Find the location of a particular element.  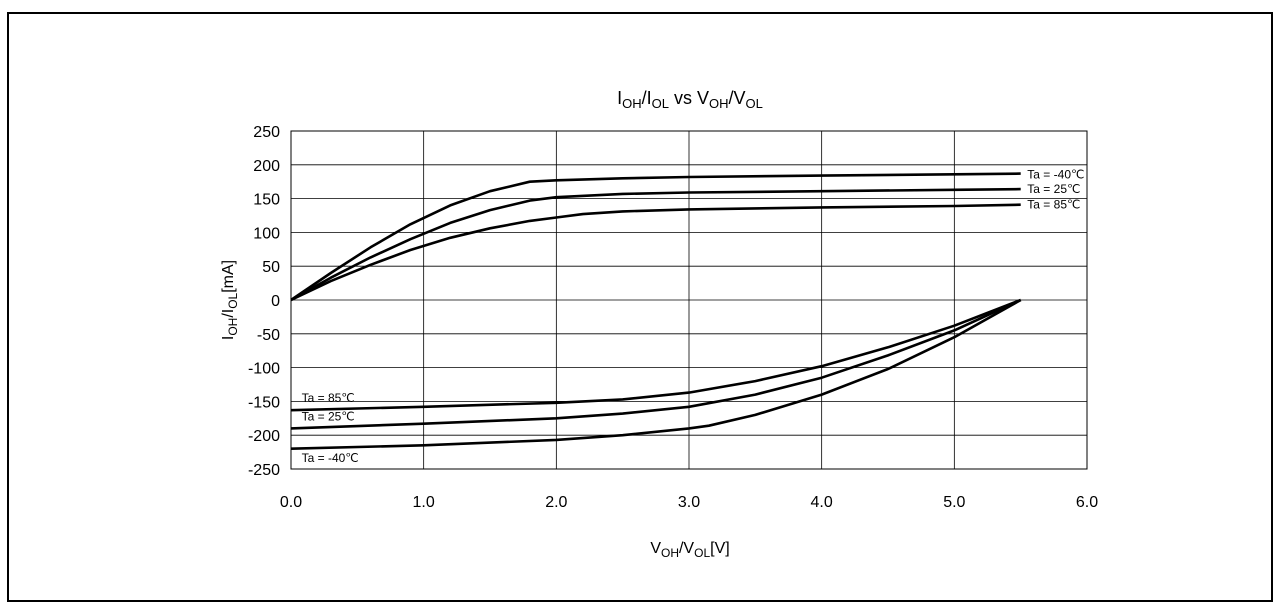

y-tick-label: 0 is located at coordinates (275, 301).